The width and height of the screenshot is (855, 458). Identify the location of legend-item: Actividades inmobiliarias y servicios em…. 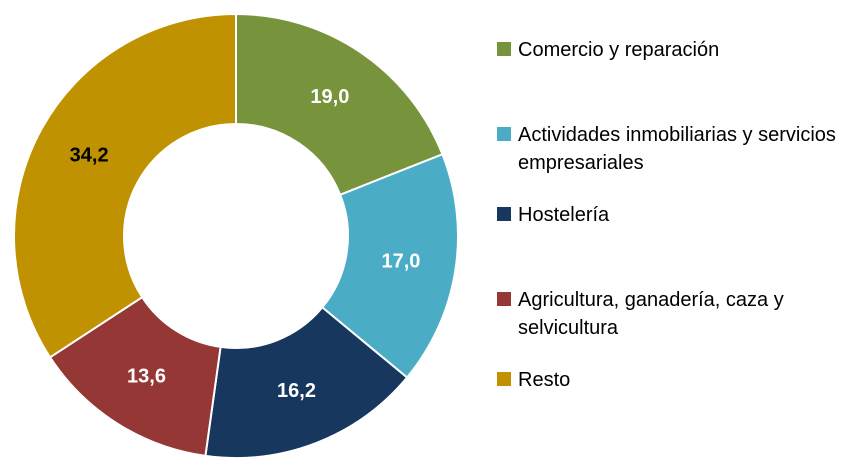
(675, 149).